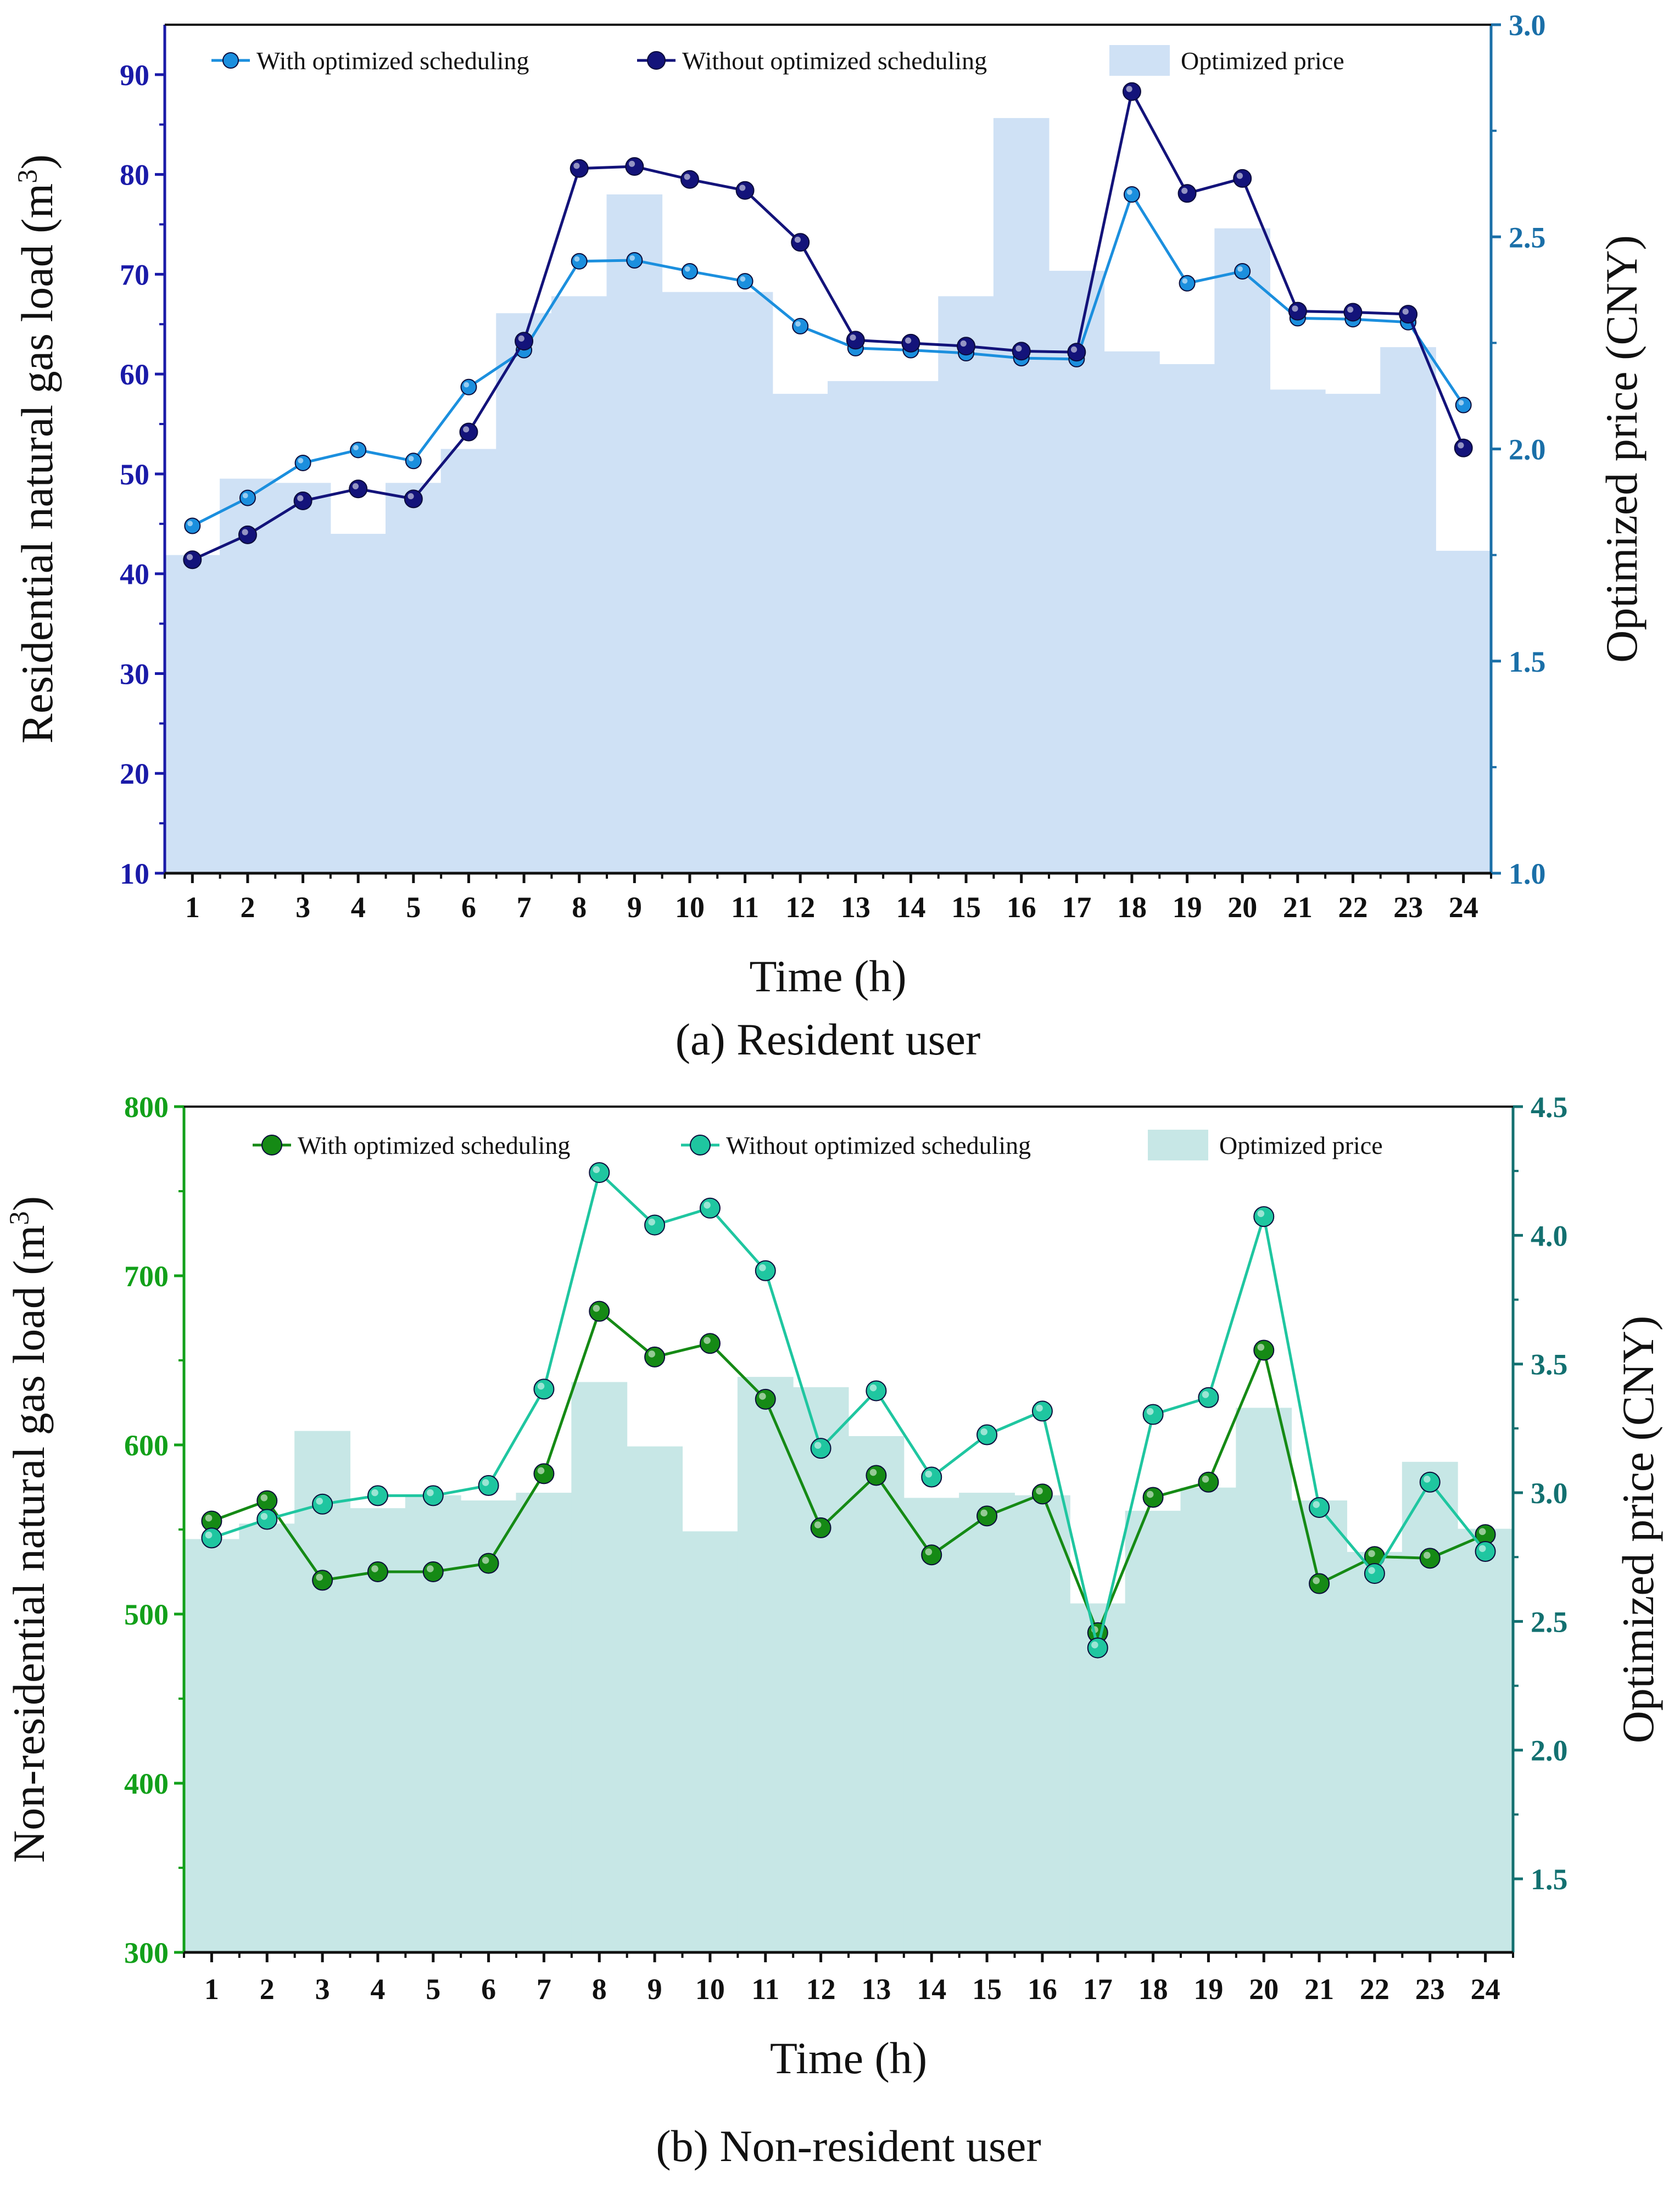  Describe the element at coordinates (134, 773) in the screenshot. I see `y-tick-label: 20` at that location.